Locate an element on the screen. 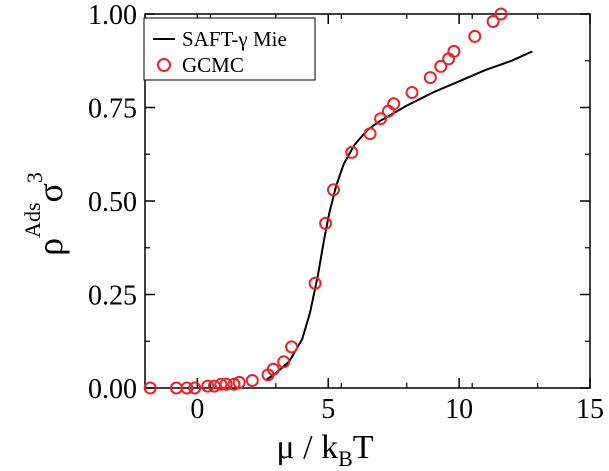 This screenshot has width=609, height=471. x-tick-label: 0 is located at coordinates (197, 409).